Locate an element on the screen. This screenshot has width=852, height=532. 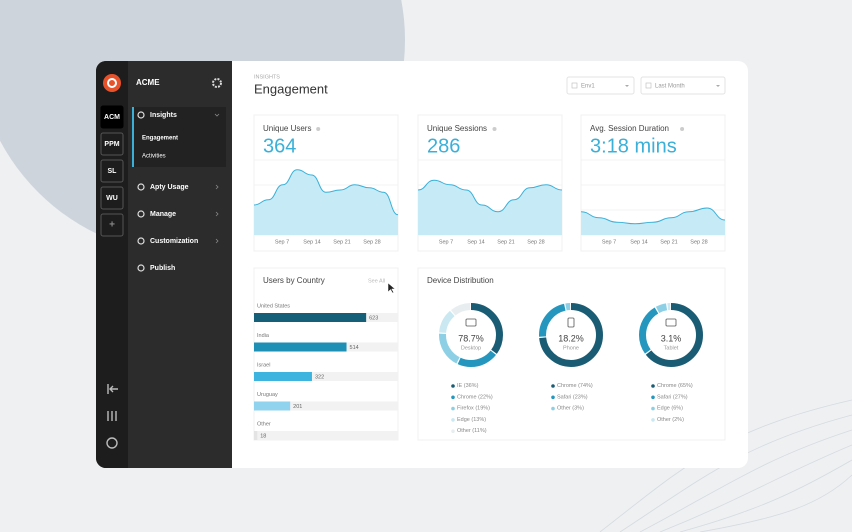
collapse-icon is located at coordinates (112, 389).